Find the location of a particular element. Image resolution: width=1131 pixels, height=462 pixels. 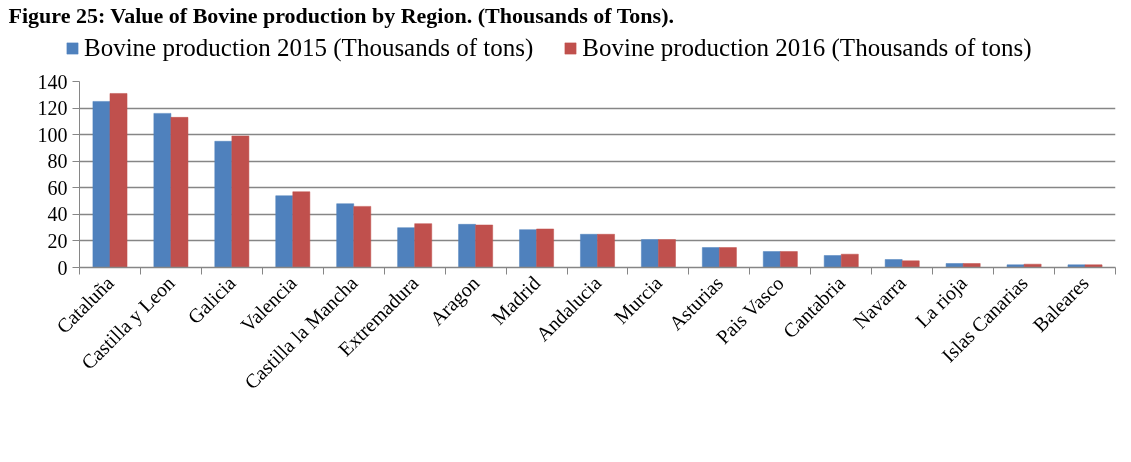

y-tick-label: 20 is located at coordinates (57, 240).